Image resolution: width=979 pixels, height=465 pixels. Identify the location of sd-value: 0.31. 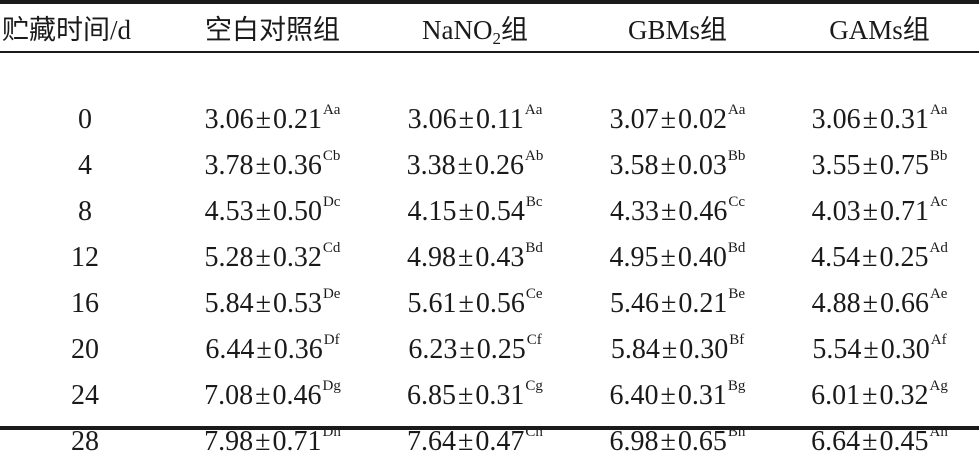
(500, 395).